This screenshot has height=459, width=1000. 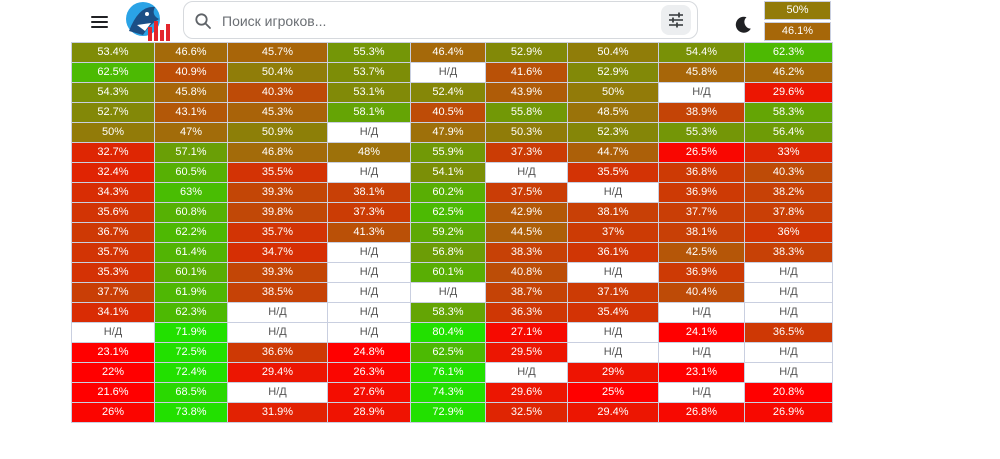 What do you see at coordinates (113, 232) in the screenshot?
I see `table-cell: 36.7%` at bounding box center [113, 232].